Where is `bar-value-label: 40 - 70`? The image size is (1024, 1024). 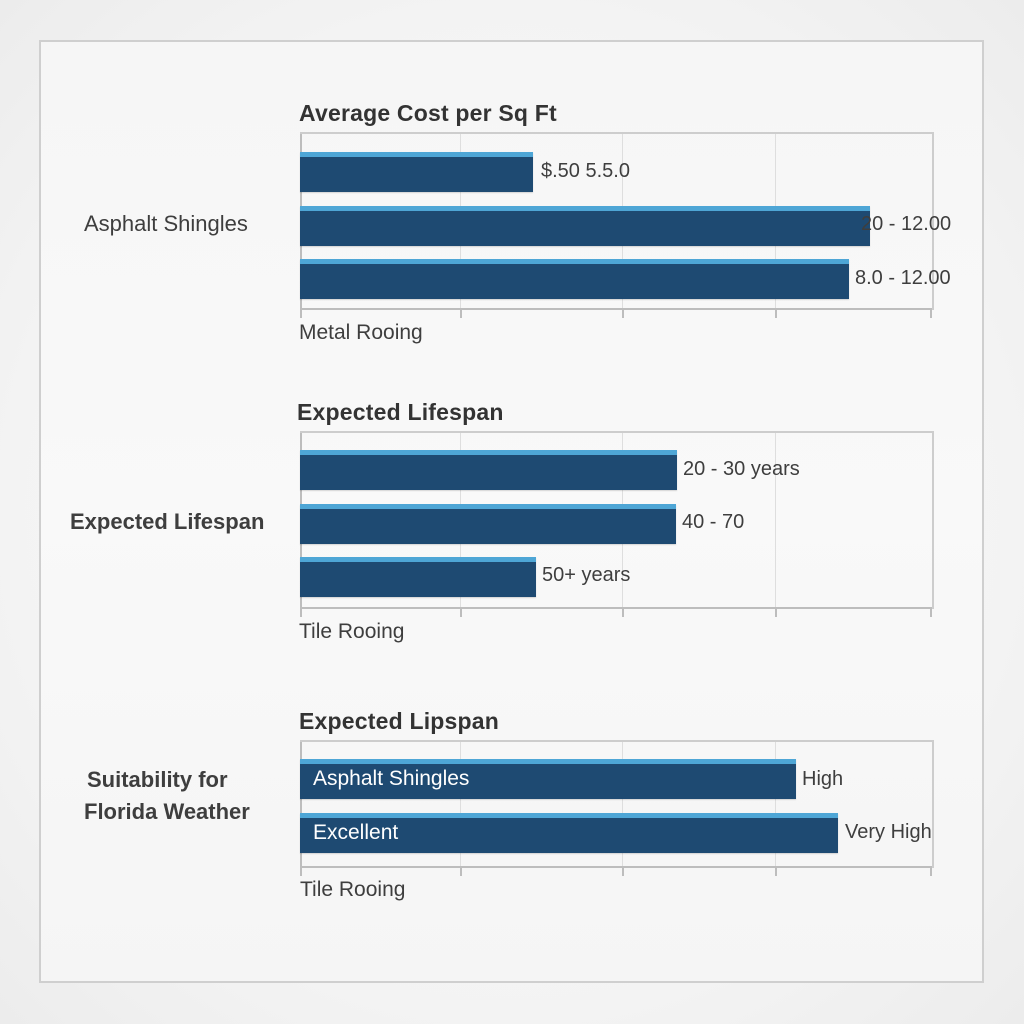 bar-value-label: 40 - 70 is located at coordinates (713, 522).